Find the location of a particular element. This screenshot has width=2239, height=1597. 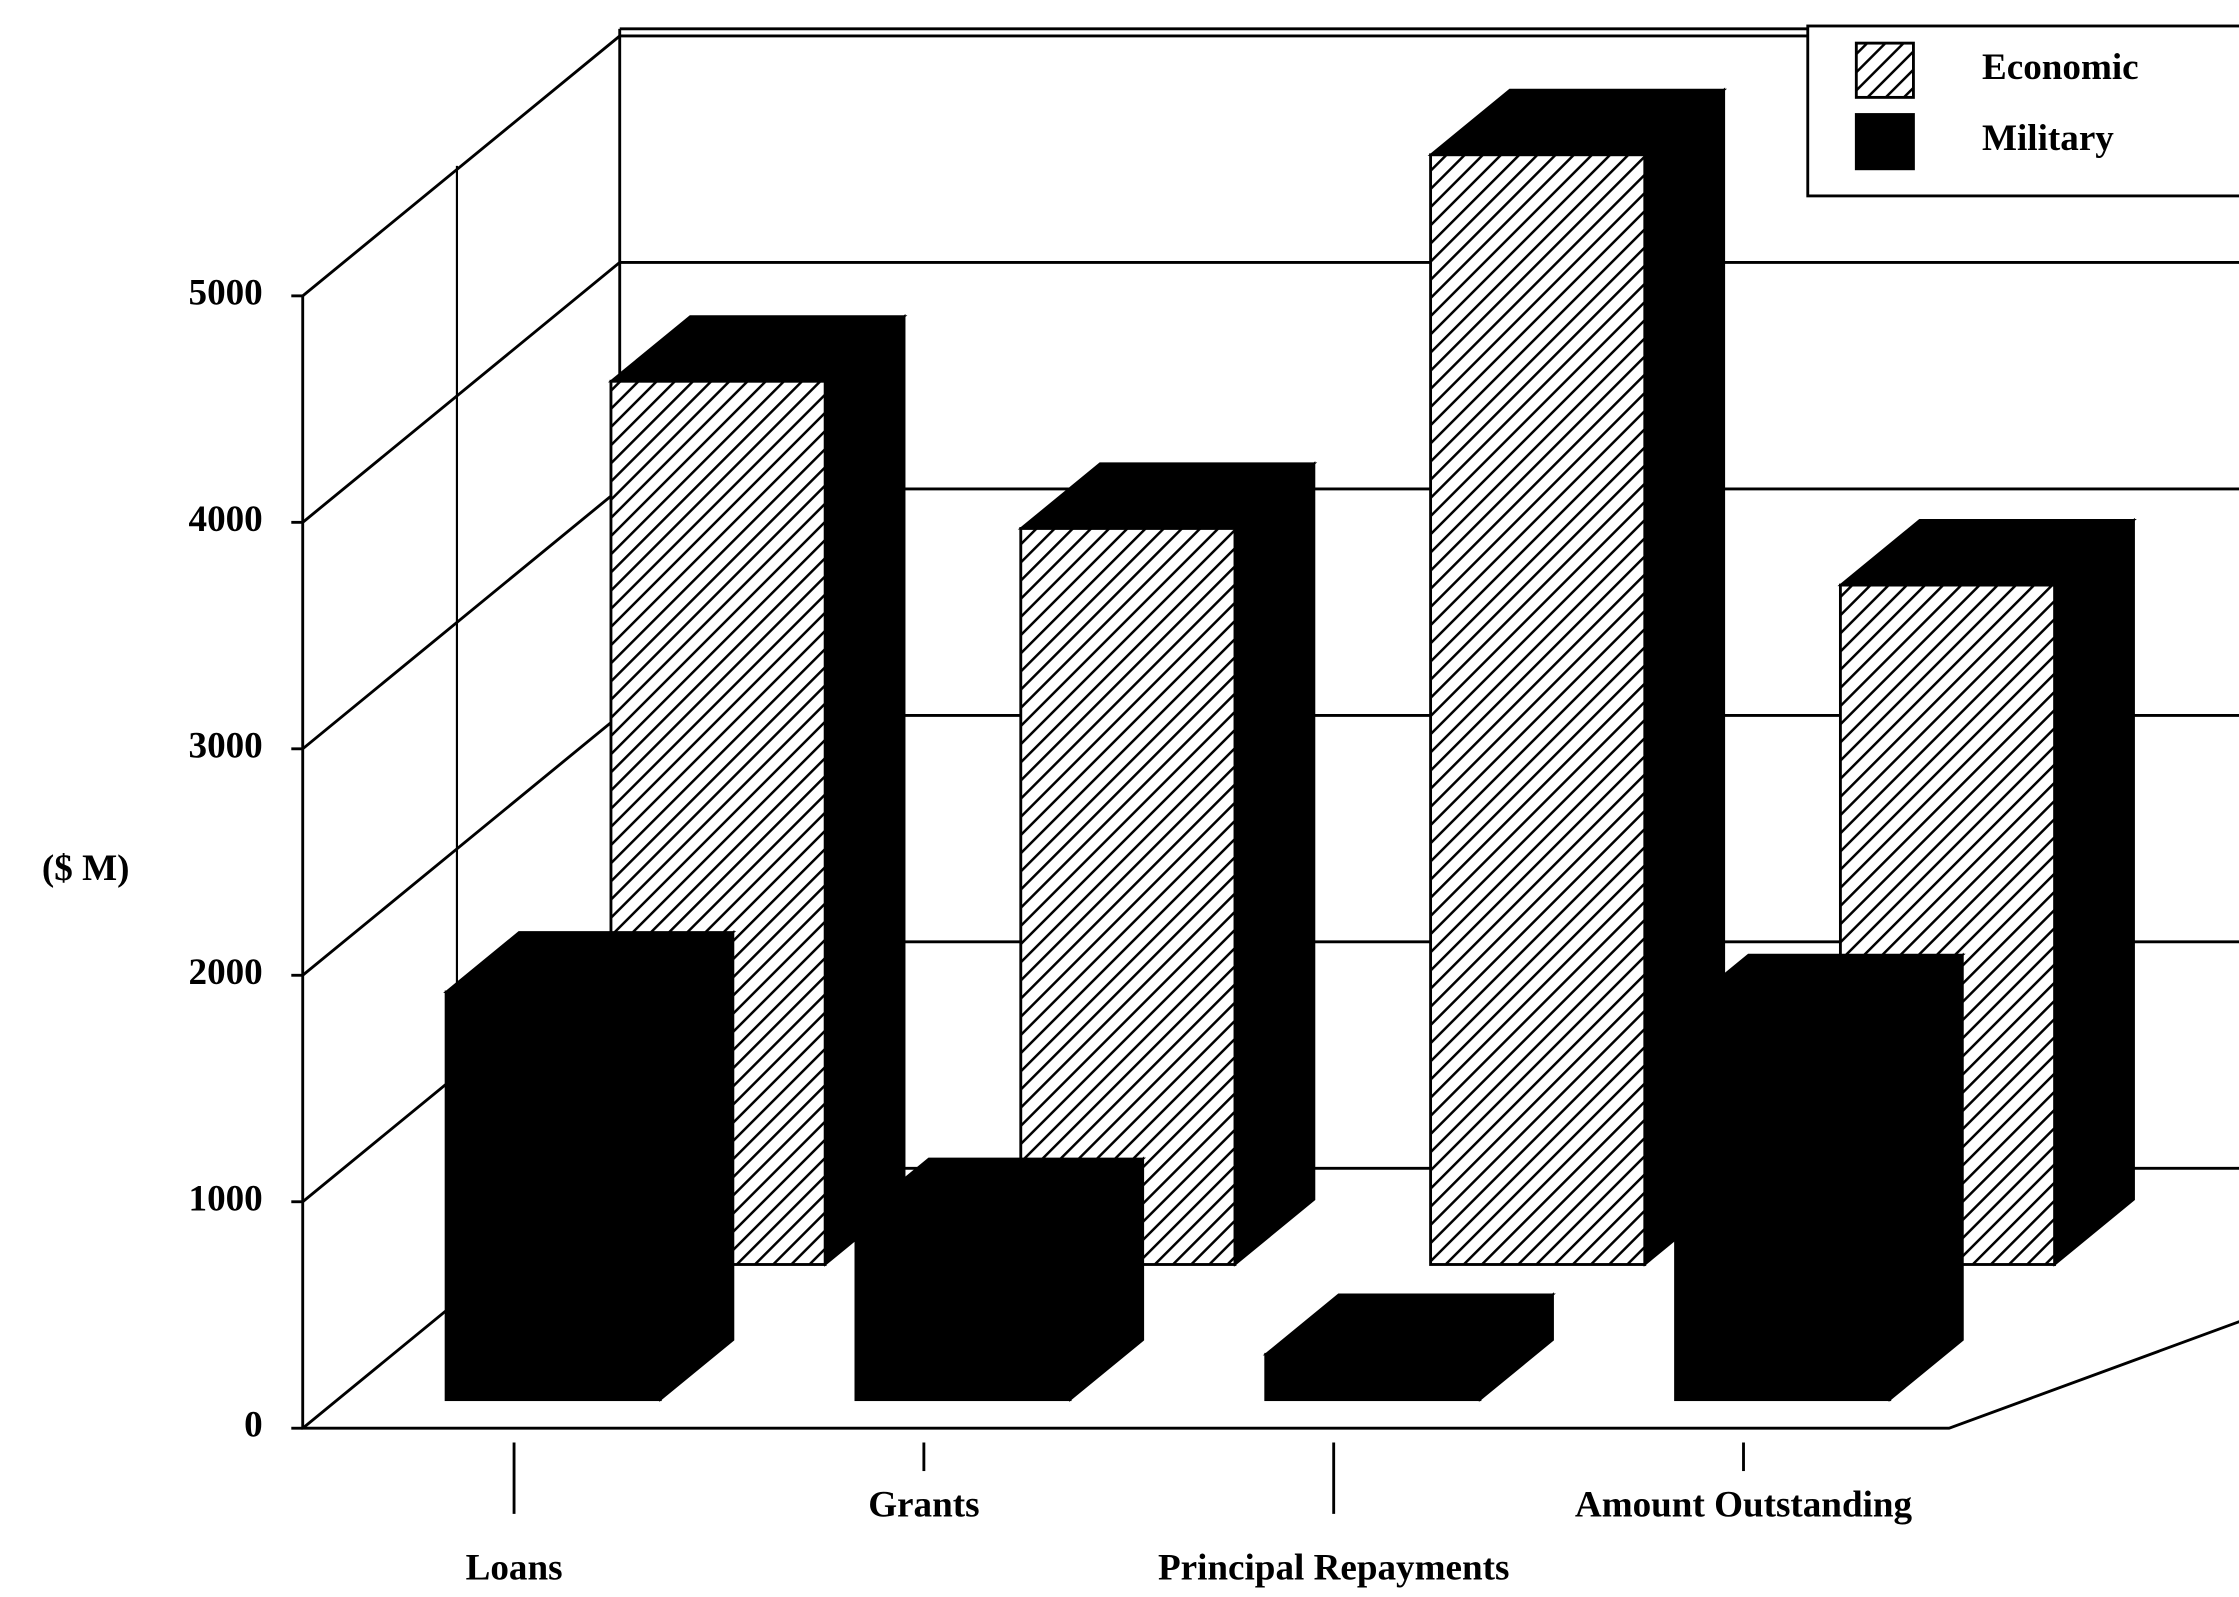

legend-label: Economic is located at coordinates (2060, 67).